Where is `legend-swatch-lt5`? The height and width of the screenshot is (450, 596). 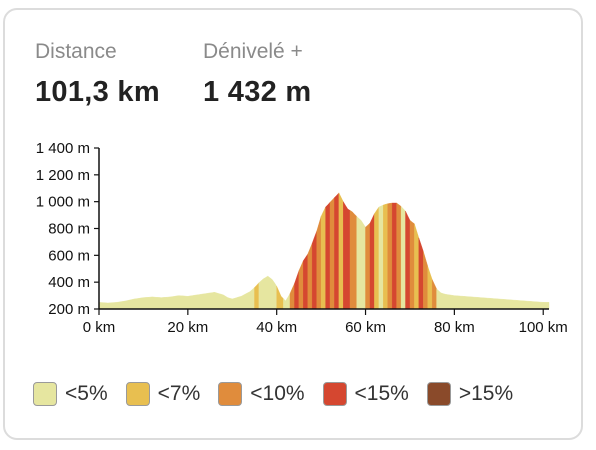 legend-swatch-lt5 is located at coordinates (45, 394).